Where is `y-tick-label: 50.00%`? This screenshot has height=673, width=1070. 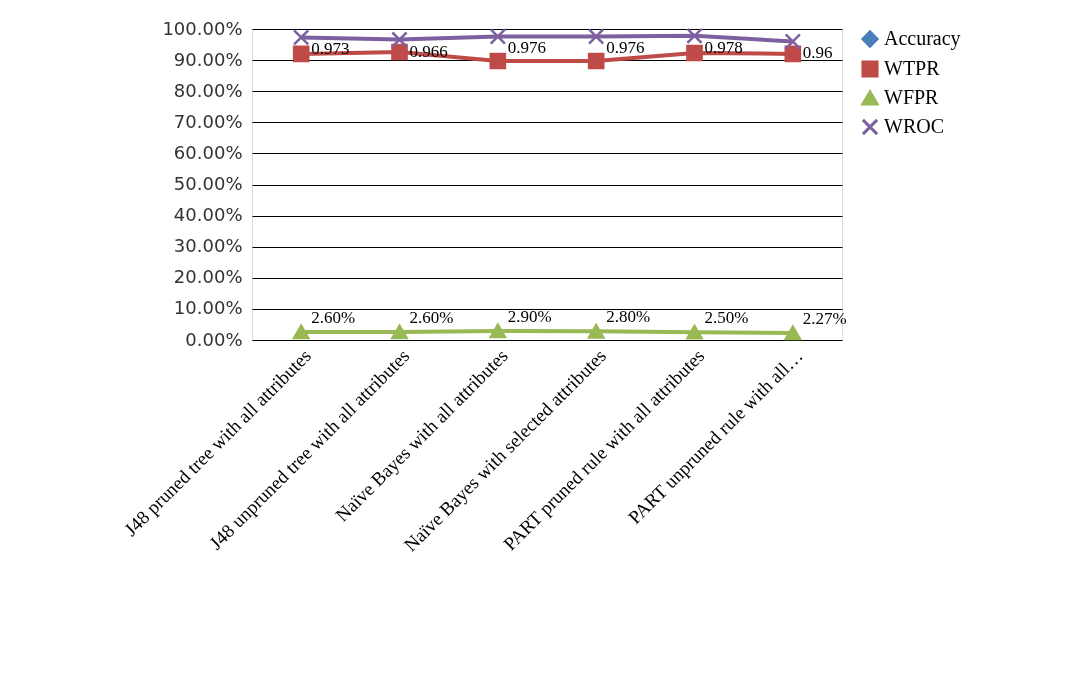
y-tick-label: 50.00% is located at coordinates (208, 183).